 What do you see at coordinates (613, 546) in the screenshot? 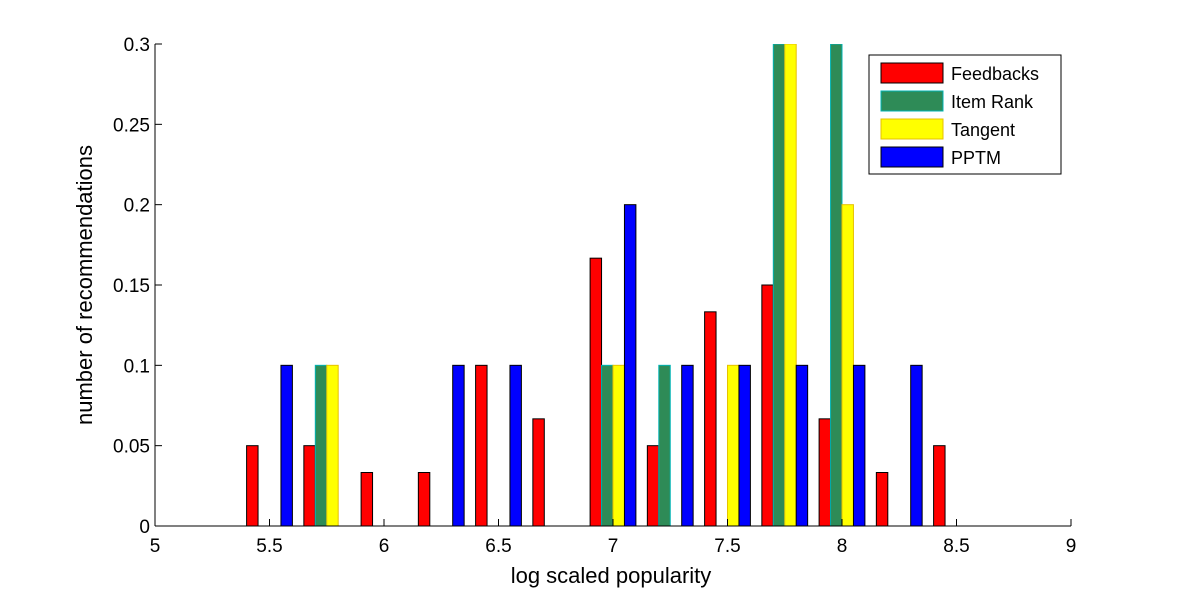
I see `x-tick-label: 7` at bounding box center [613, 546].